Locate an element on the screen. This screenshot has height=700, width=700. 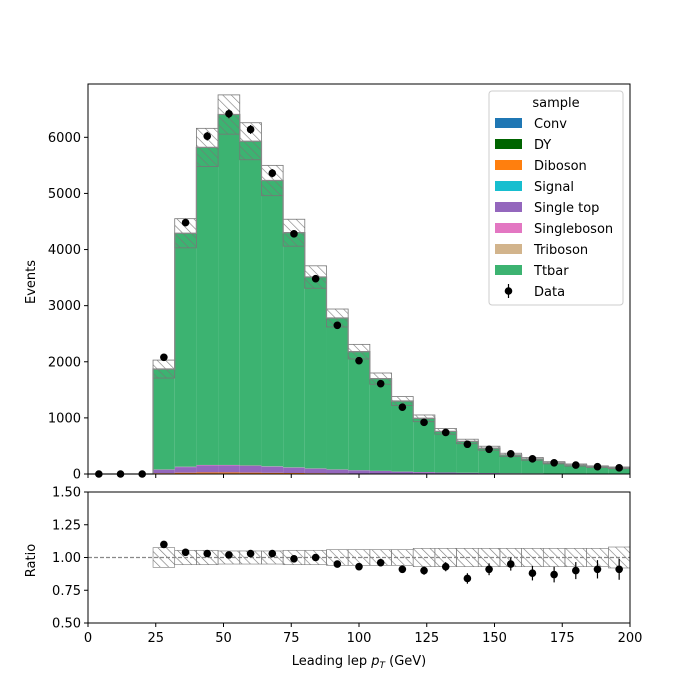
x-tick-label: 100 is located at coordinates (359, 638).